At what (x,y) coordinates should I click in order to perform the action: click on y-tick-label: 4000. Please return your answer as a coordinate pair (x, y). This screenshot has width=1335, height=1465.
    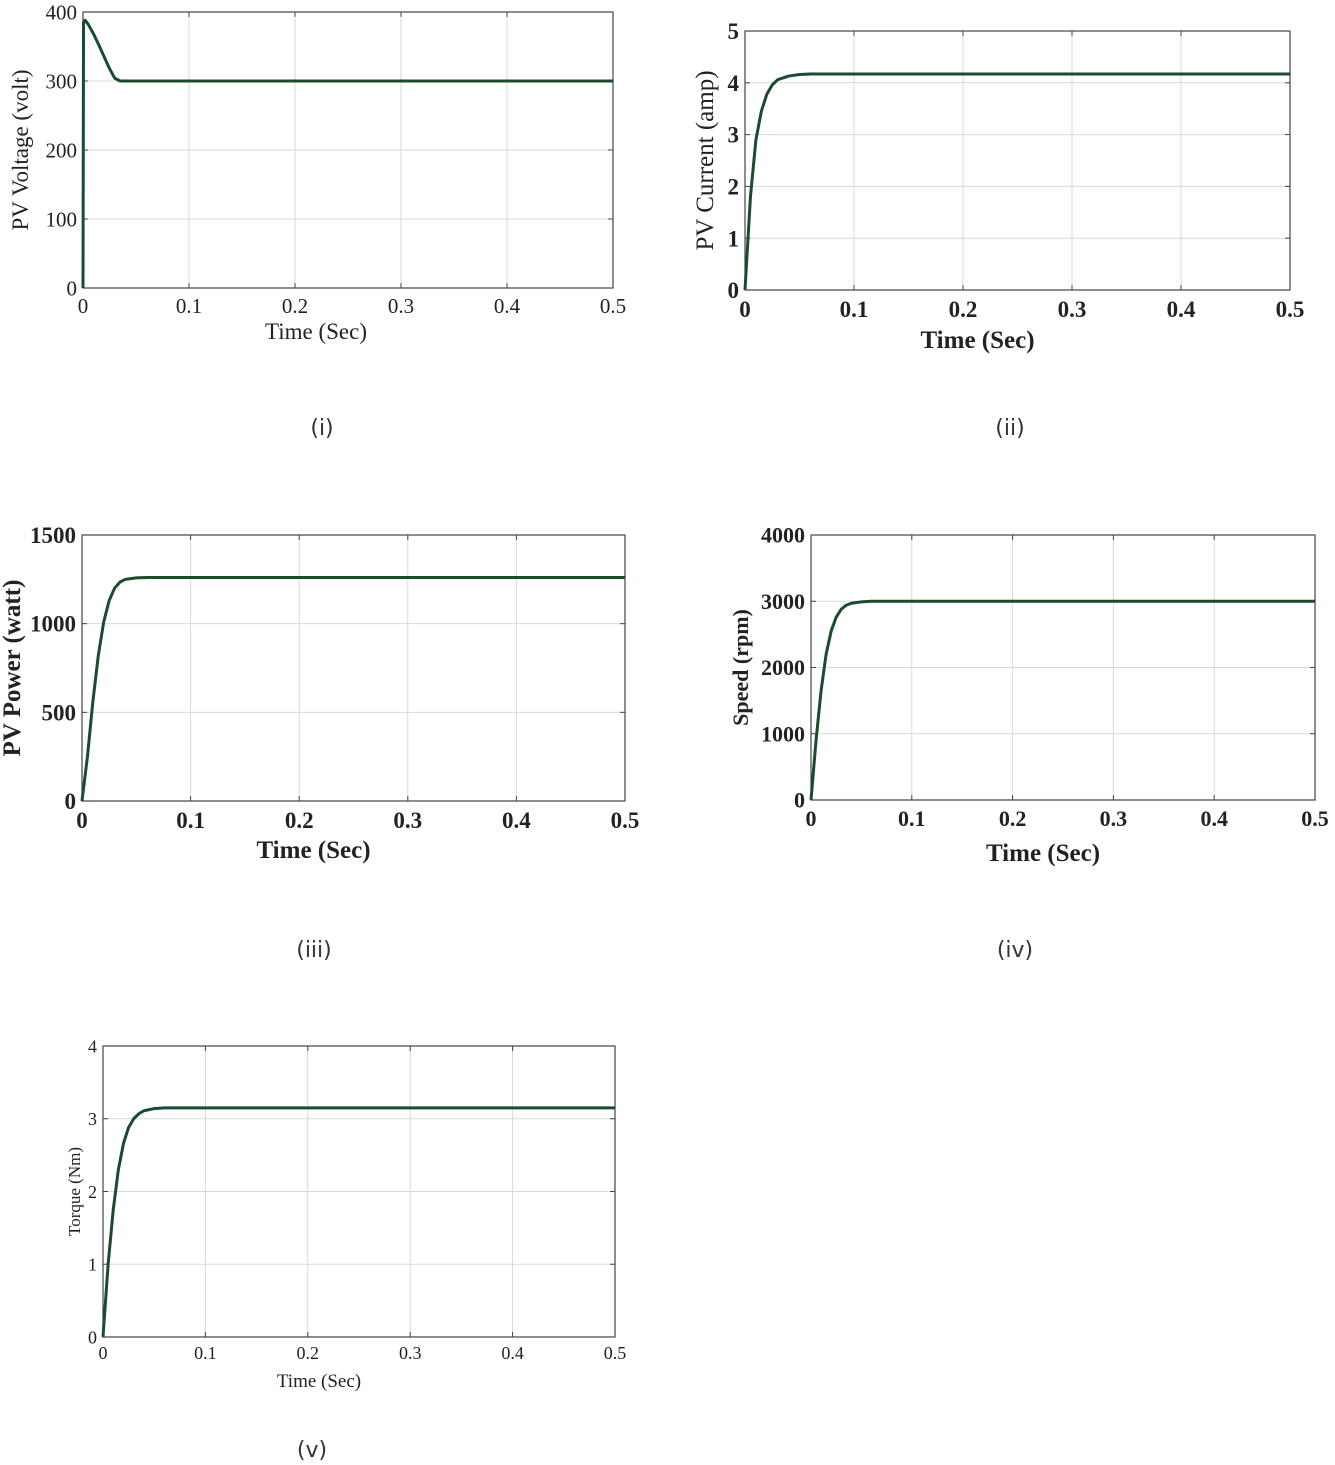
    Looking at the image, I should click on (783, 535).